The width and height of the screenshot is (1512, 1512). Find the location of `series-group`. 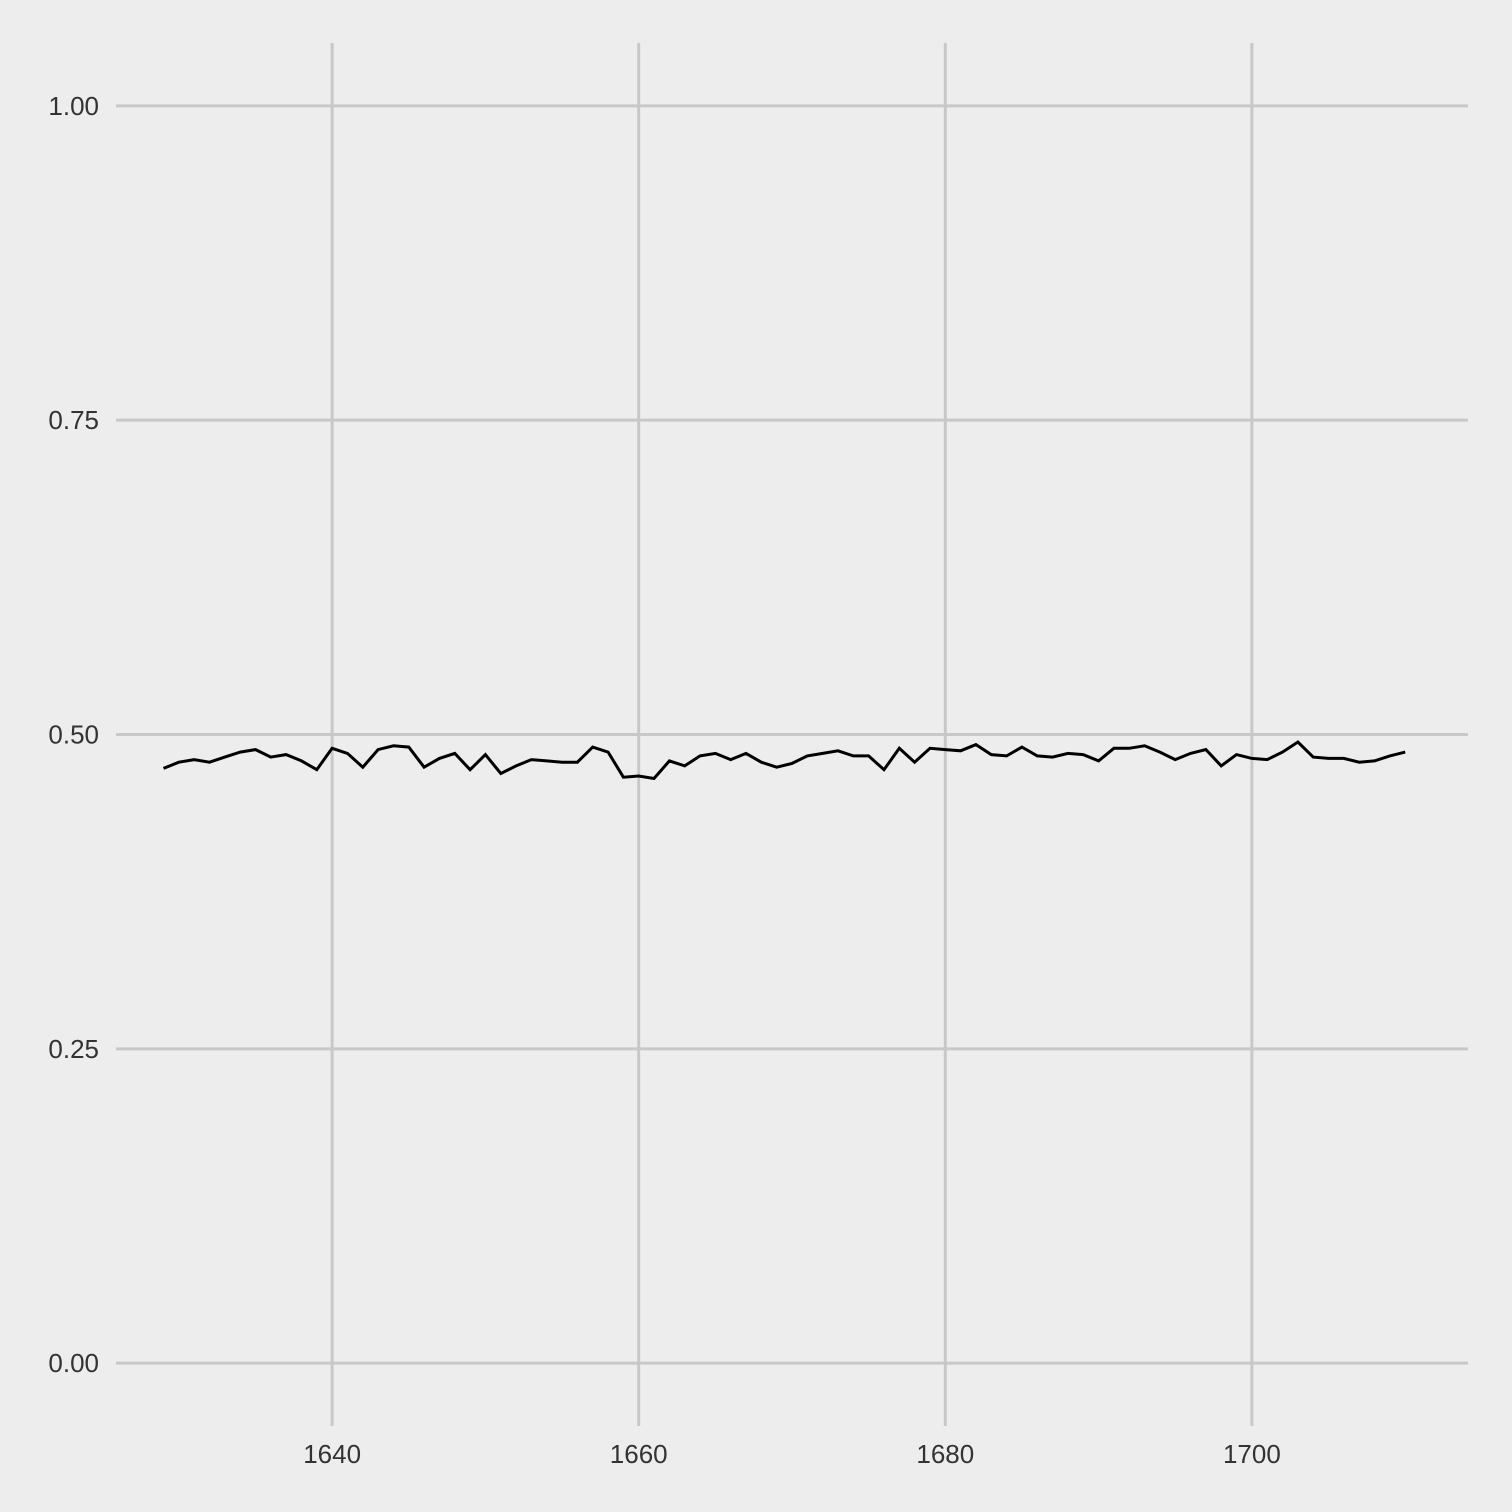

series-group is located at coordinates (784, 760).